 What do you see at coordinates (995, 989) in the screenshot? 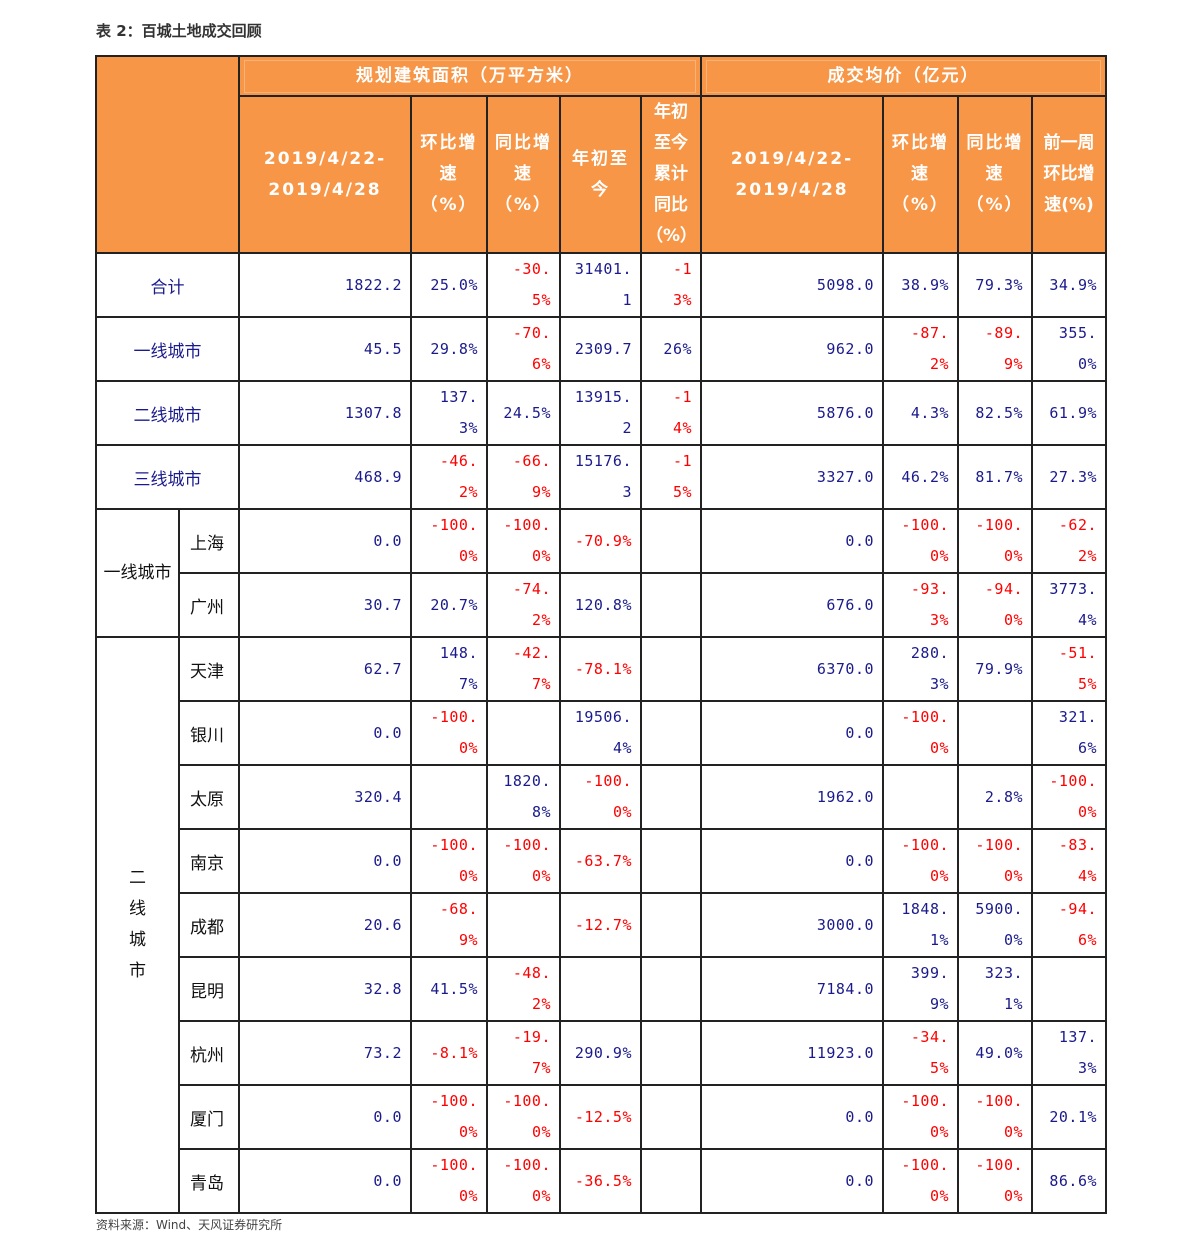
I see `value-cell: 323.1%` at bounding box center [995, 989].